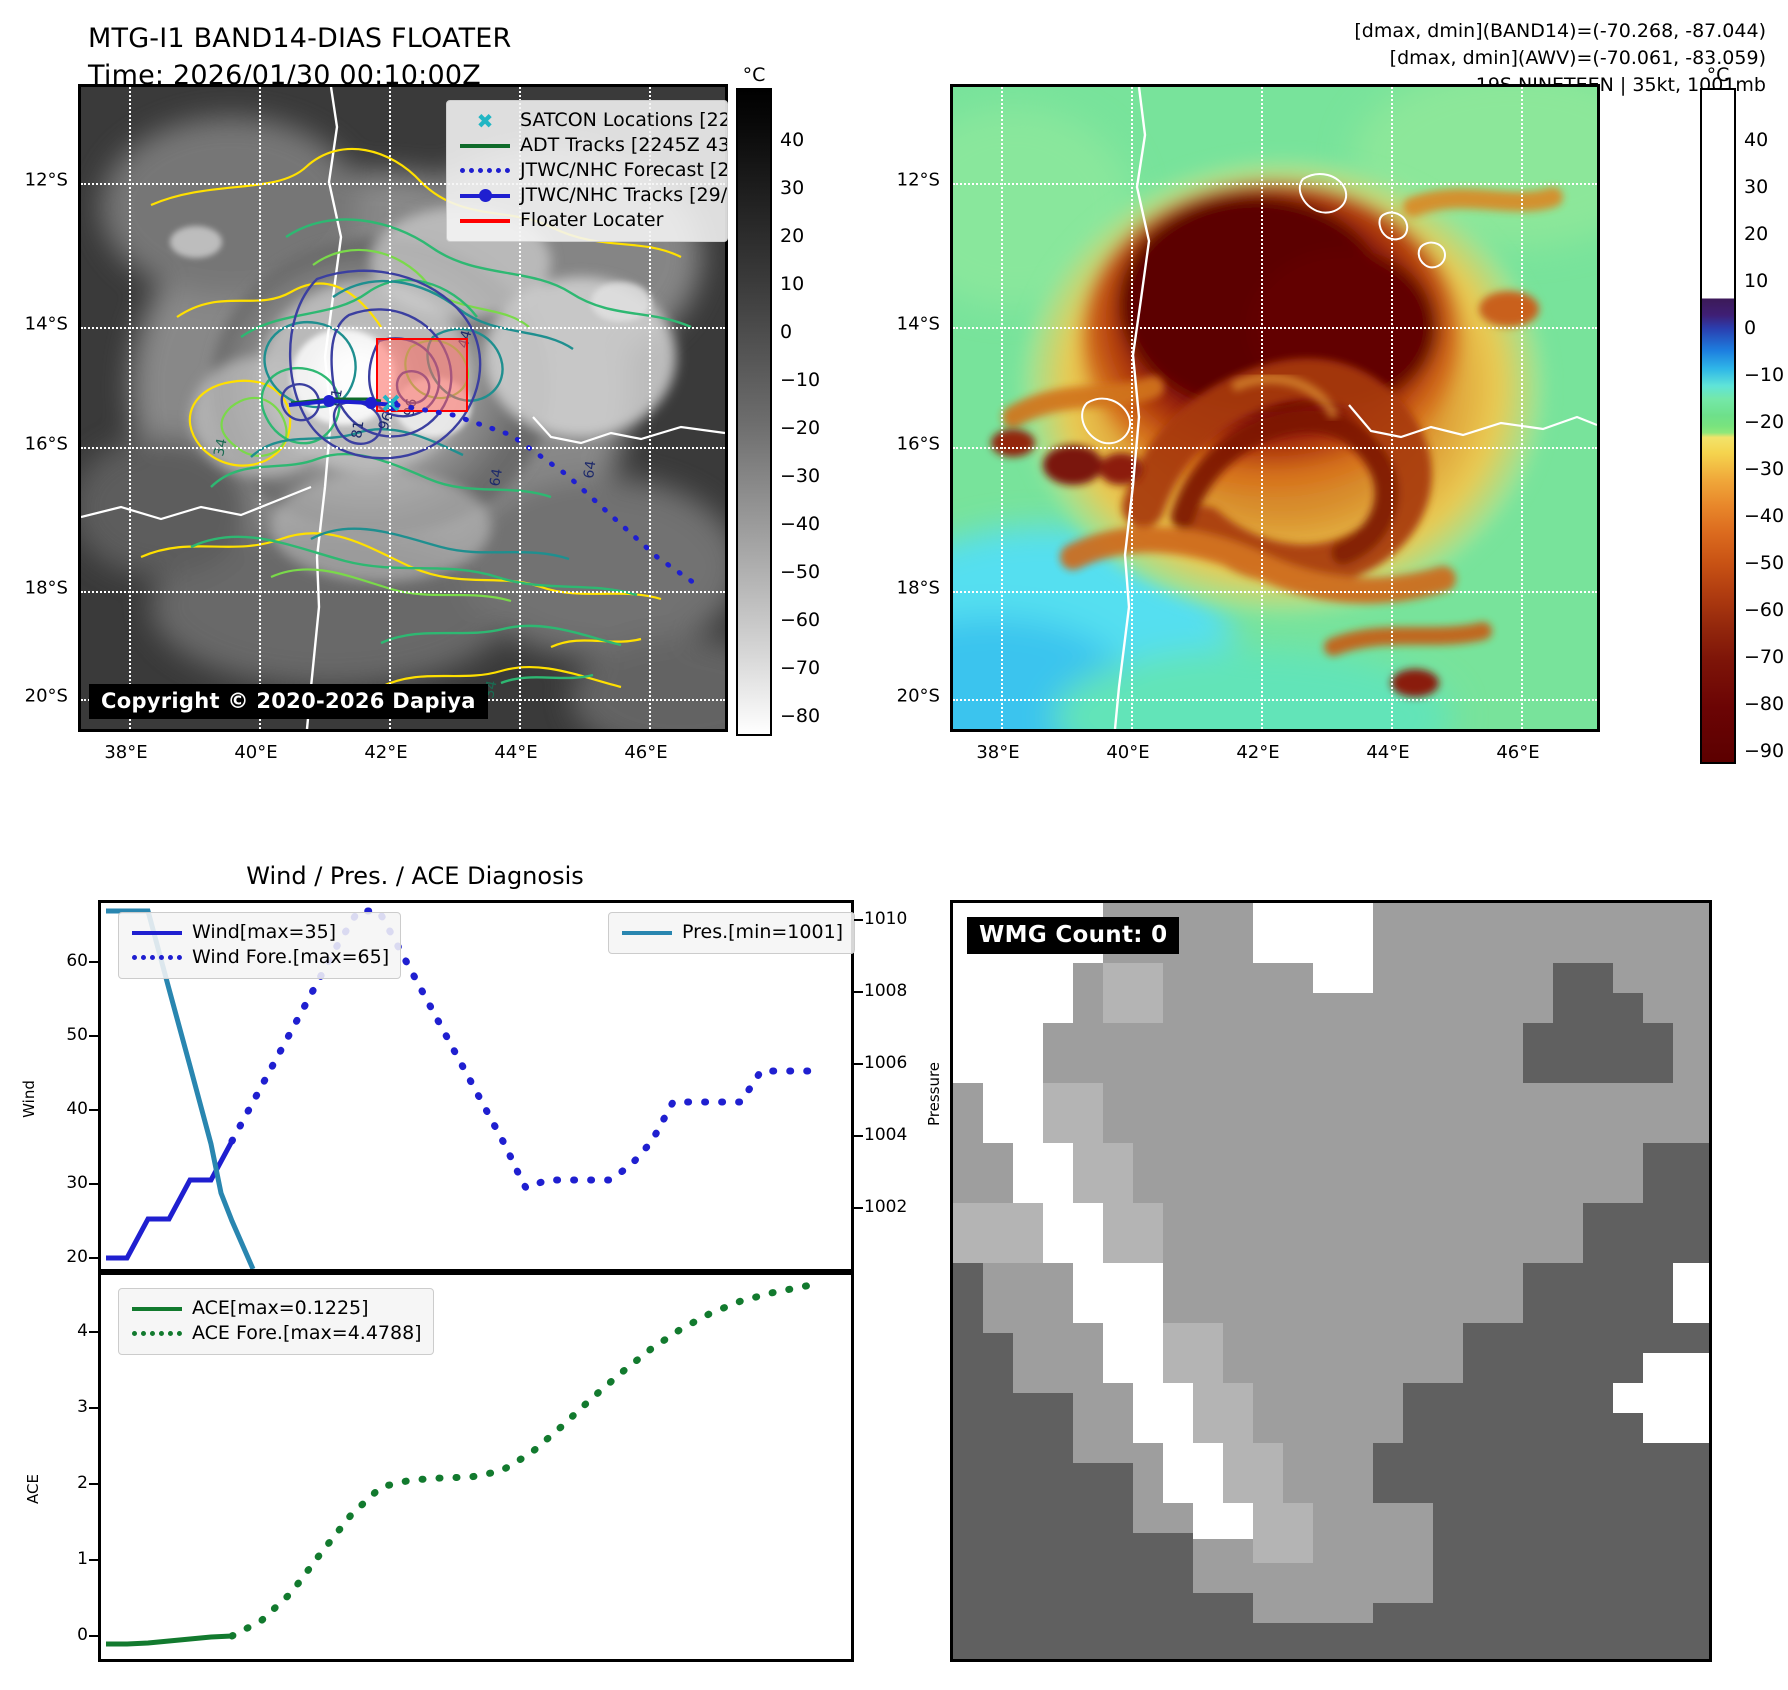 This screenshot has width=1788, height=1690. What do you see at coordinates (624, 145) in the screenshot?
I see `legend-label: ADT Tracks [2245Z 43.0 1003.0]` at bounding box center [624, 145].